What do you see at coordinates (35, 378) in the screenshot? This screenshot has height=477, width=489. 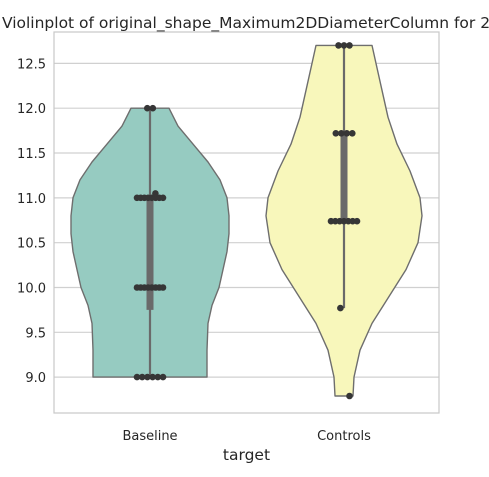 I see `y-tick-label: 9.0` at bounding box center [35, 378].